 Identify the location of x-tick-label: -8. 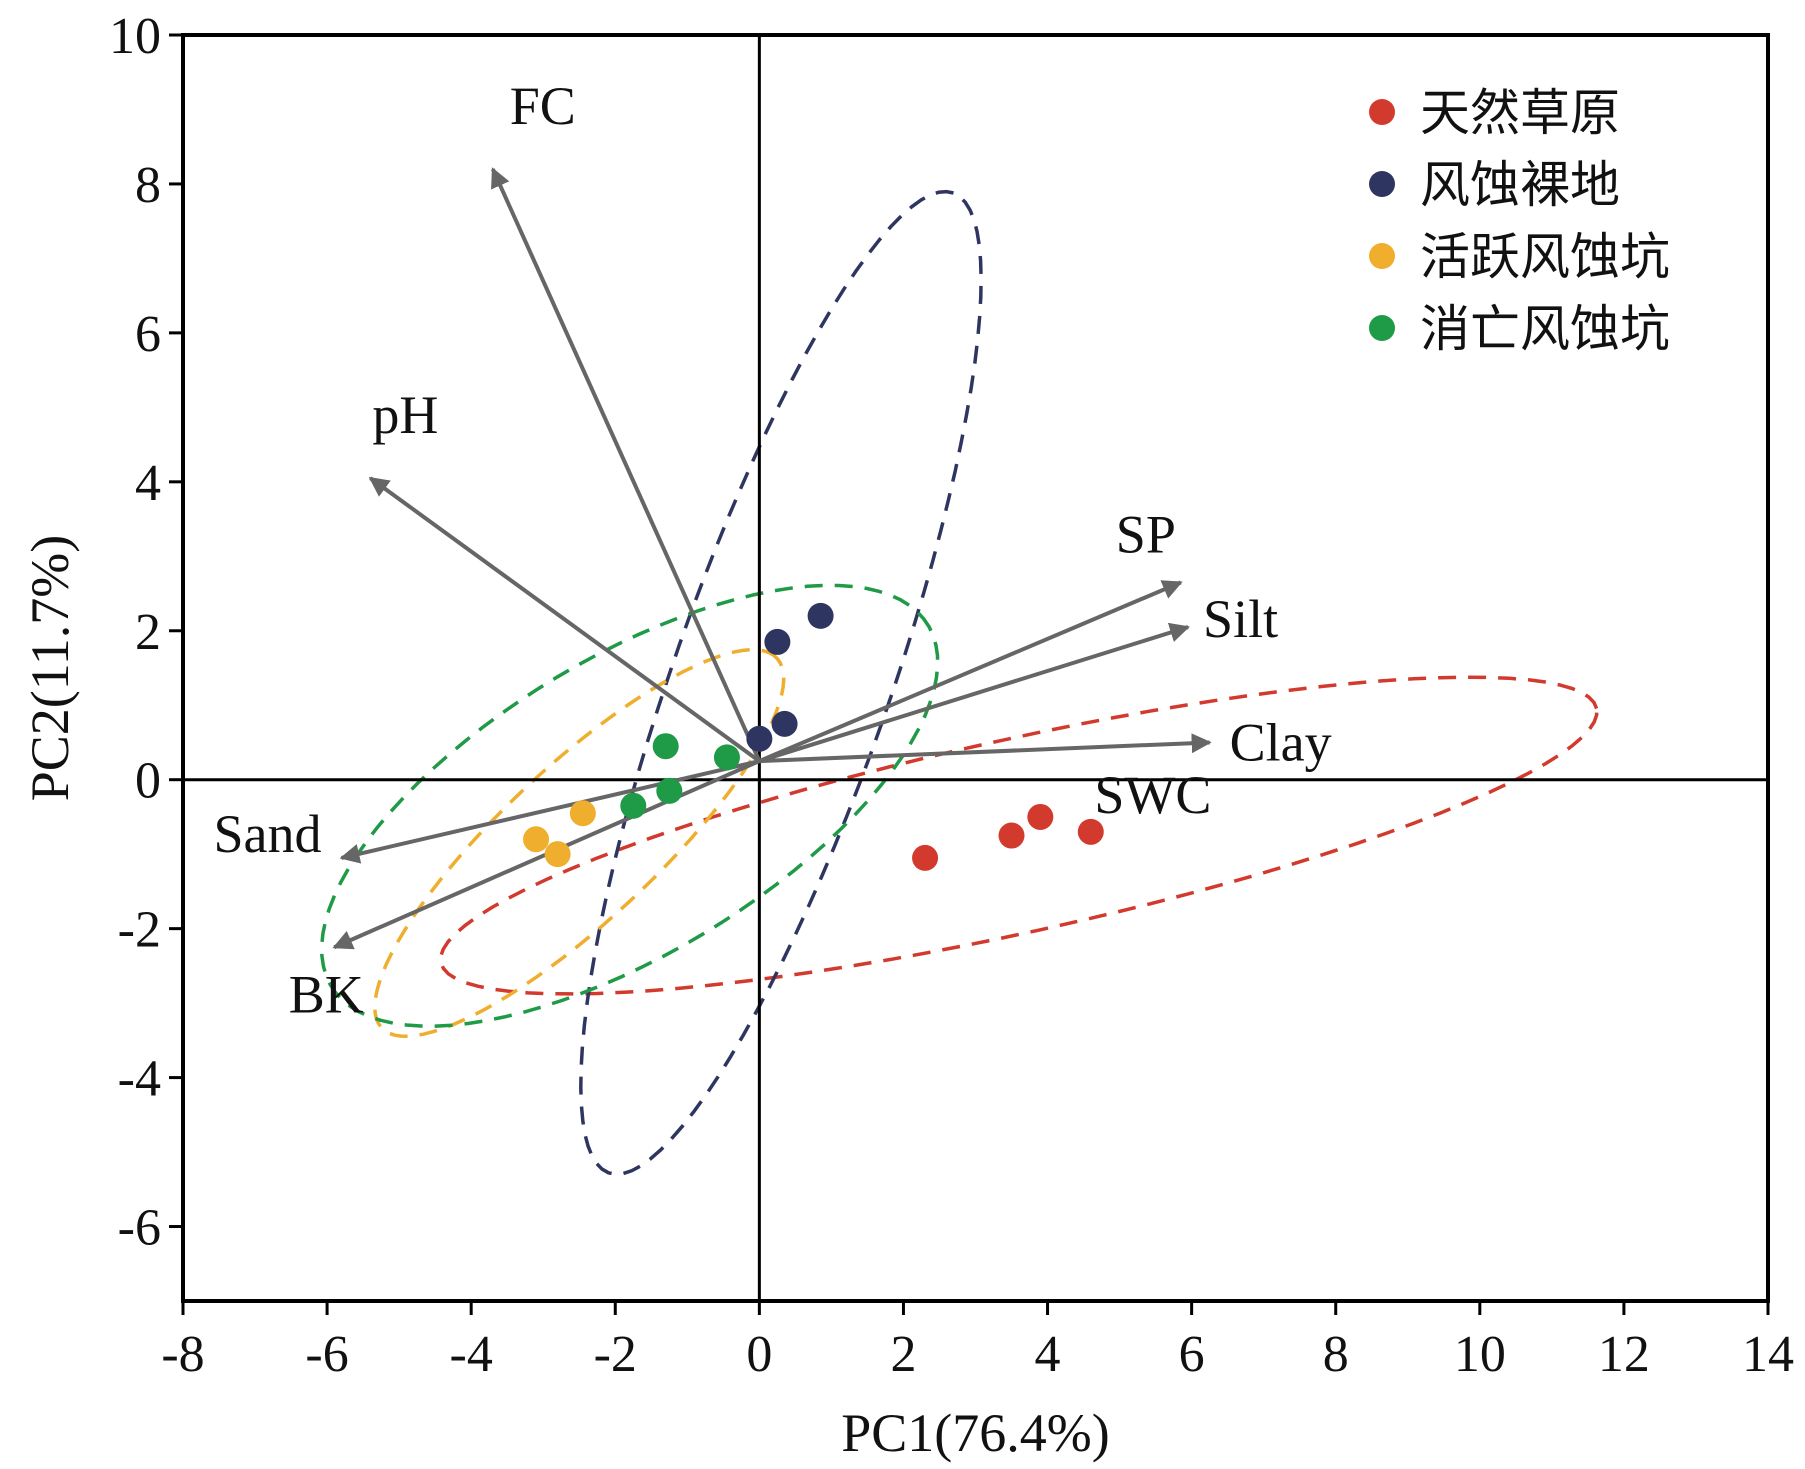
(182, 1354).